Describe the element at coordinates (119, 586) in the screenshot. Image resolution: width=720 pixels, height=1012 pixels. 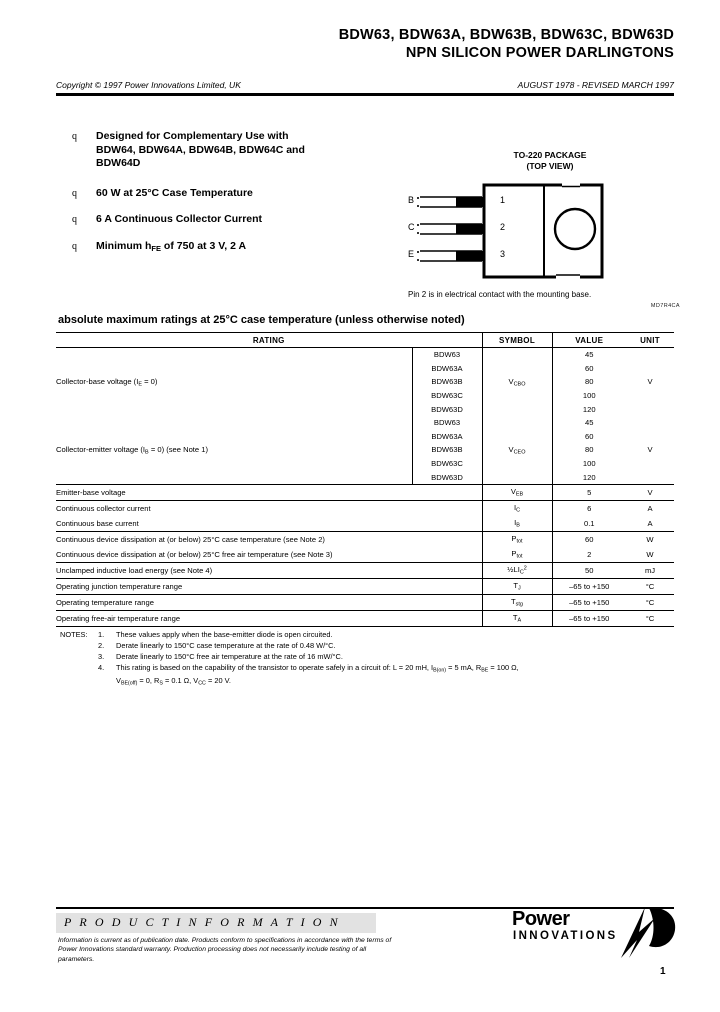
I see `rating-label-junction-temp-range: Operating junction temperature range` at that location.